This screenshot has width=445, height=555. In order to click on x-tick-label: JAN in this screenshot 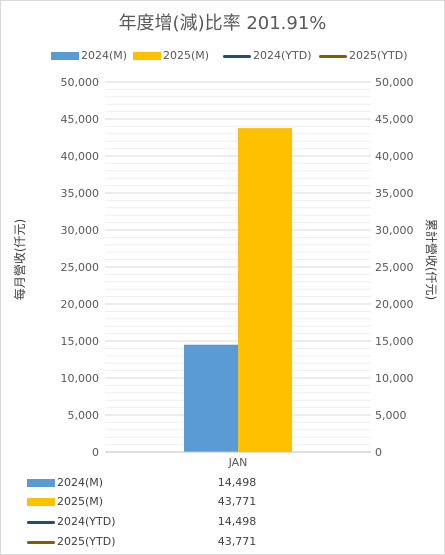, I will do `click(238, 462)`.